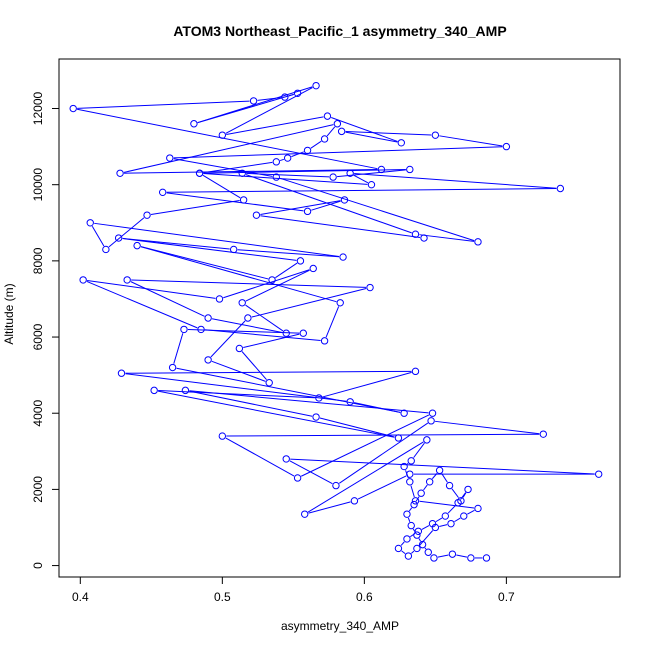  I want to click on x-tick-label: 0.7, so click(506, 597).